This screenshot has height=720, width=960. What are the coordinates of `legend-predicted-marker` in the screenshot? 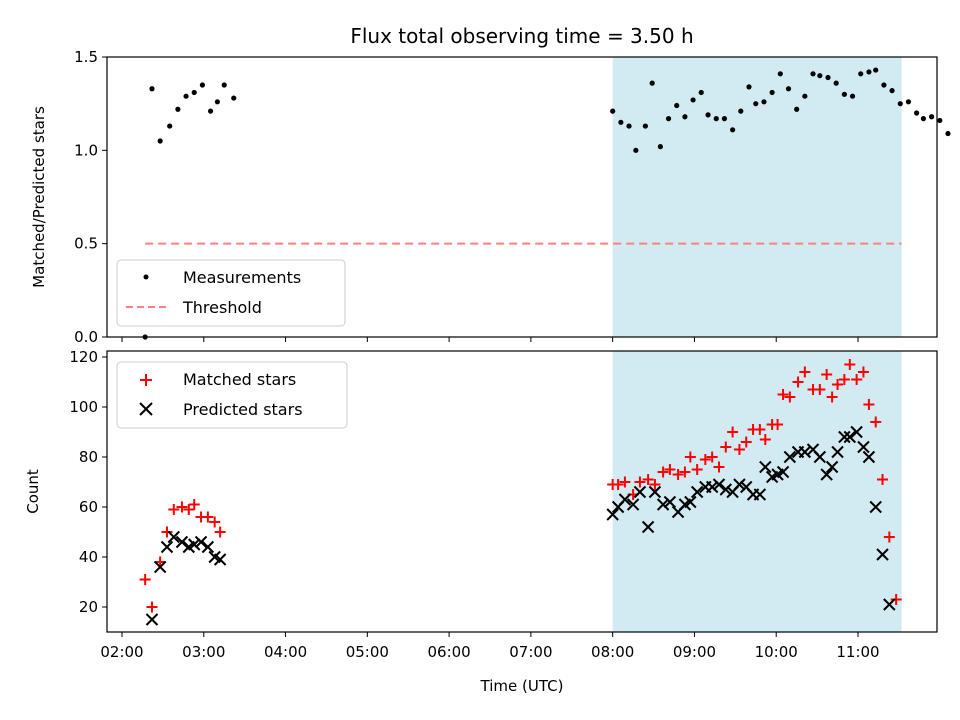 It's located at (146, 409).